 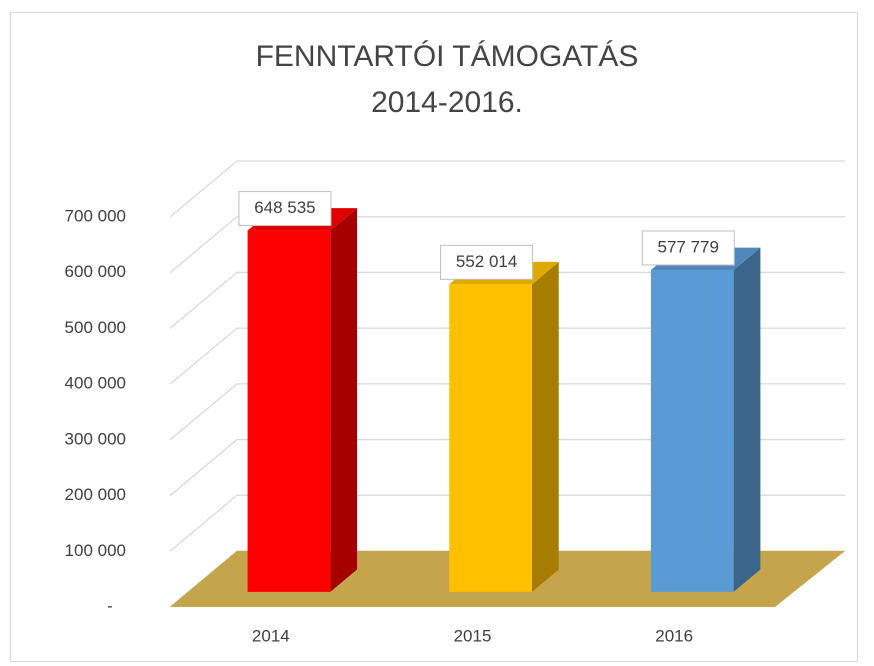 I want to click on y-tick-label: 100 000, so click(x=95, y=550).